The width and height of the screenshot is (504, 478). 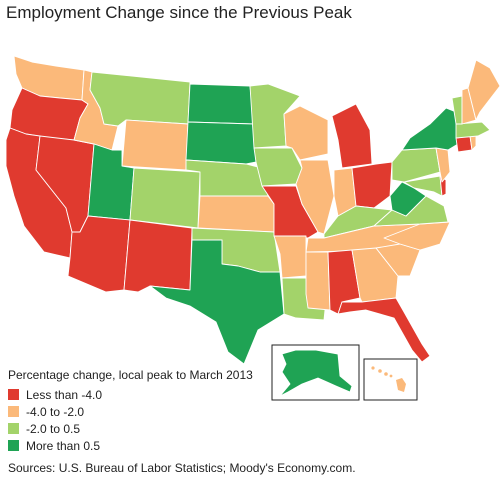 I want to click on state-fl, so click(x=384, y=330).